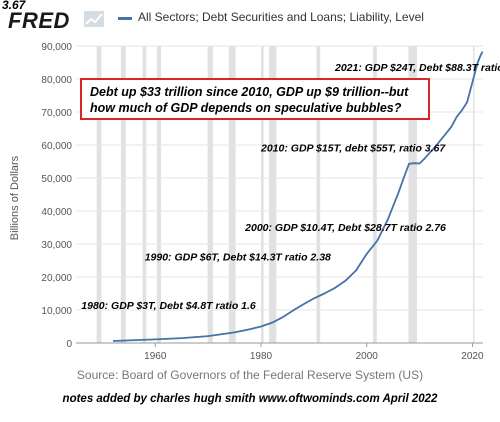 The height and width of the screenshot is (422, 500). Describe the element at coordinates (125, 18) in the screenshot. I see `legend-swatch` at that location.